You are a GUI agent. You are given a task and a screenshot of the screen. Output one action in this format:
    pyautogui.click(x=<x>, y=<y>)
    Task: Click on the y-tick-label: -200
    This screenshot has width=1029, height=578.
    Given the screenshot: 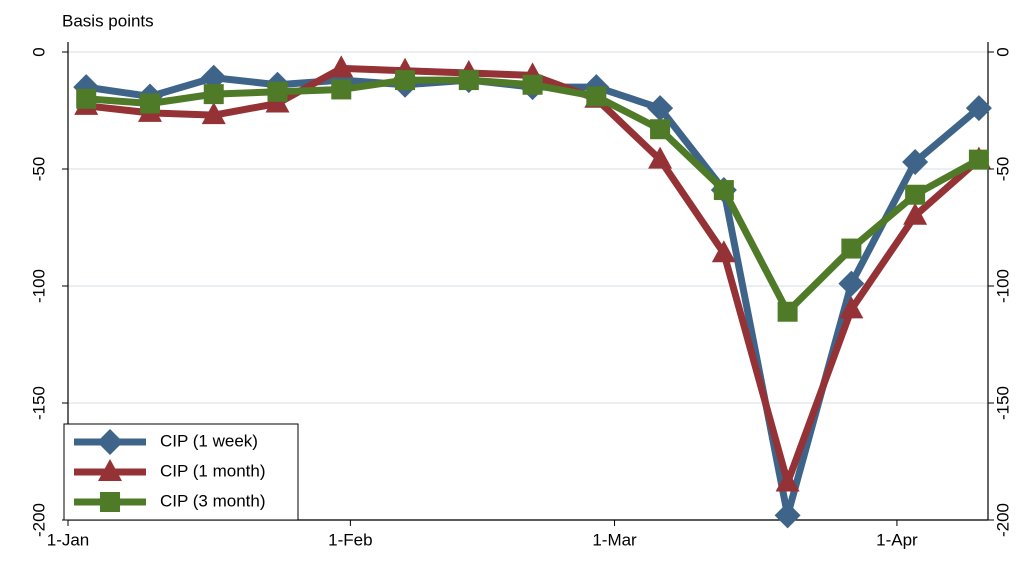 What is the action you would take?
    pyautogui.click(x=38, y=520)
    